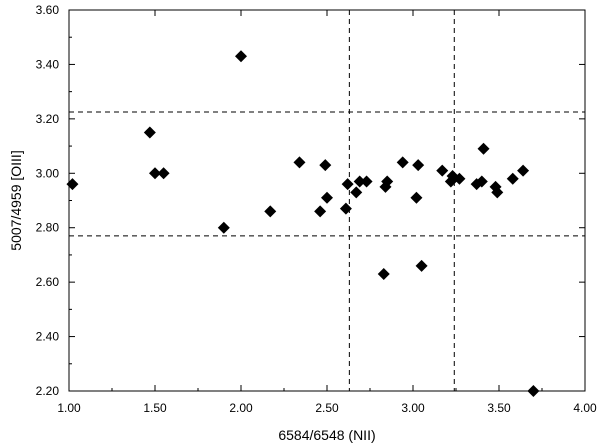  I want to click on y-tick-label: 3.20, so click(48, 119).